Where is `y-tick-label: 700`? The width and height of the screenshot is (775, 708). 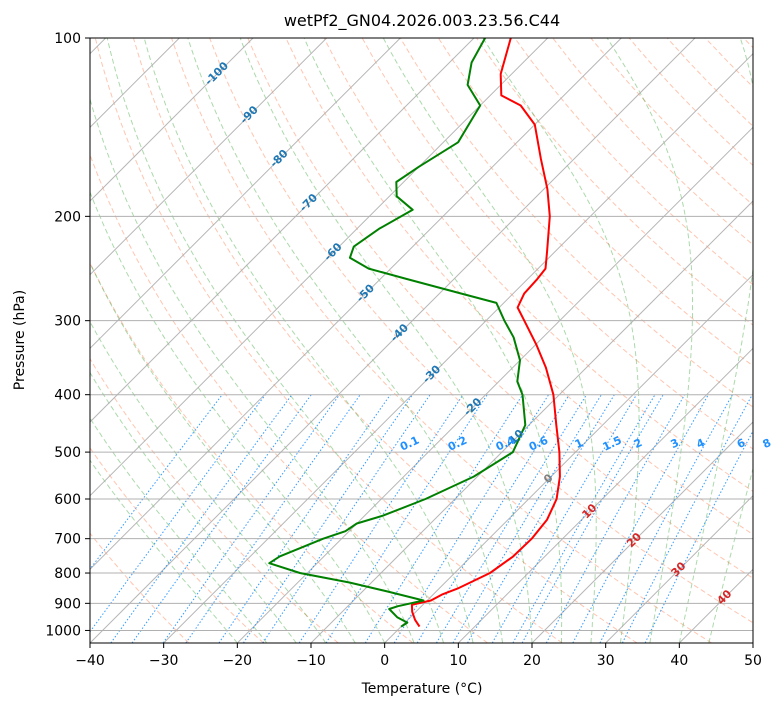
y-tick-label: 700 is located at coordinates (67, 540).